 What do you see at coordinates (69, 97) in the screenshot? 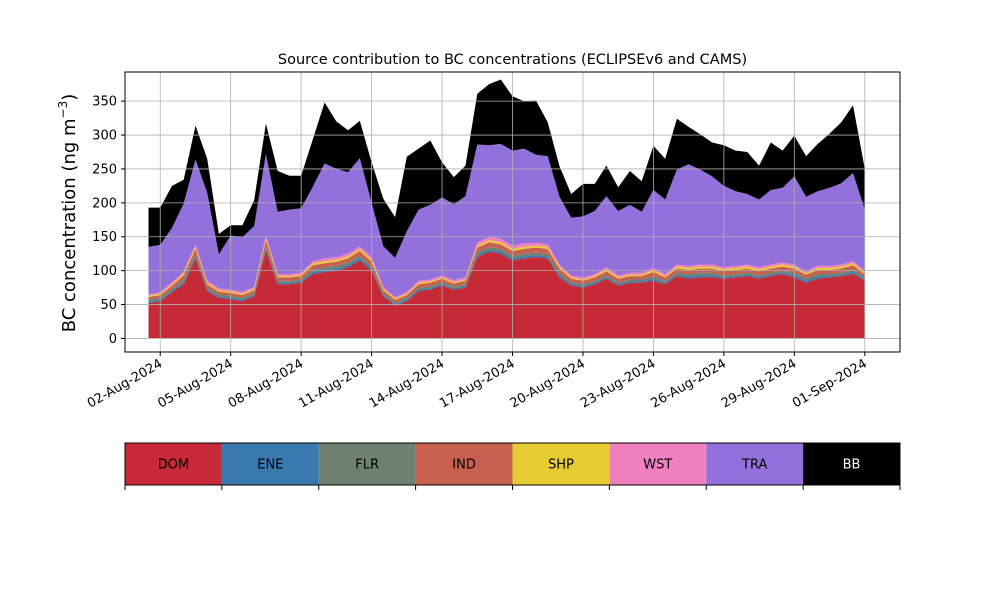
I see `y-axis-label-close: )` at bounding box center [69, 97].